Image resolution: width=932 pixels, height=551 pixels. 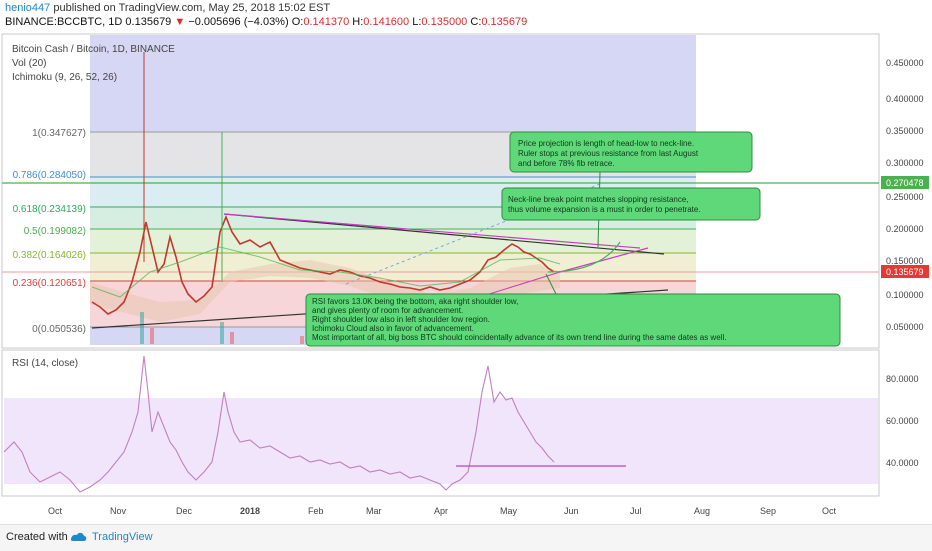 What do you see at coordinates (905, 99) in the screenshot?
I see `price-tick: 0.400000` at bounding box center [905, 99].